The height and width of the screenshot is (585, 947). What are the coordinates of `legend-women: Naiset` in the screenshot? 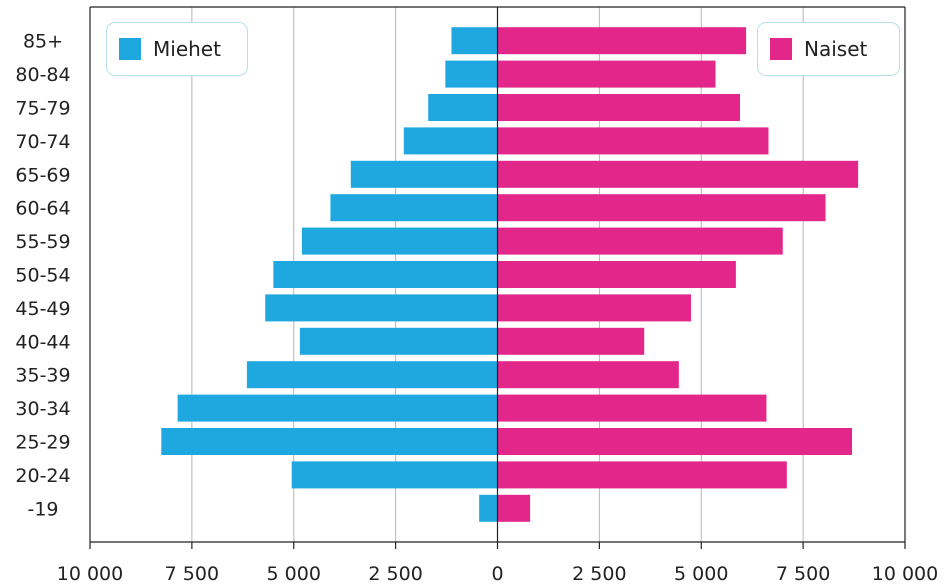 It's located at (828, 49).